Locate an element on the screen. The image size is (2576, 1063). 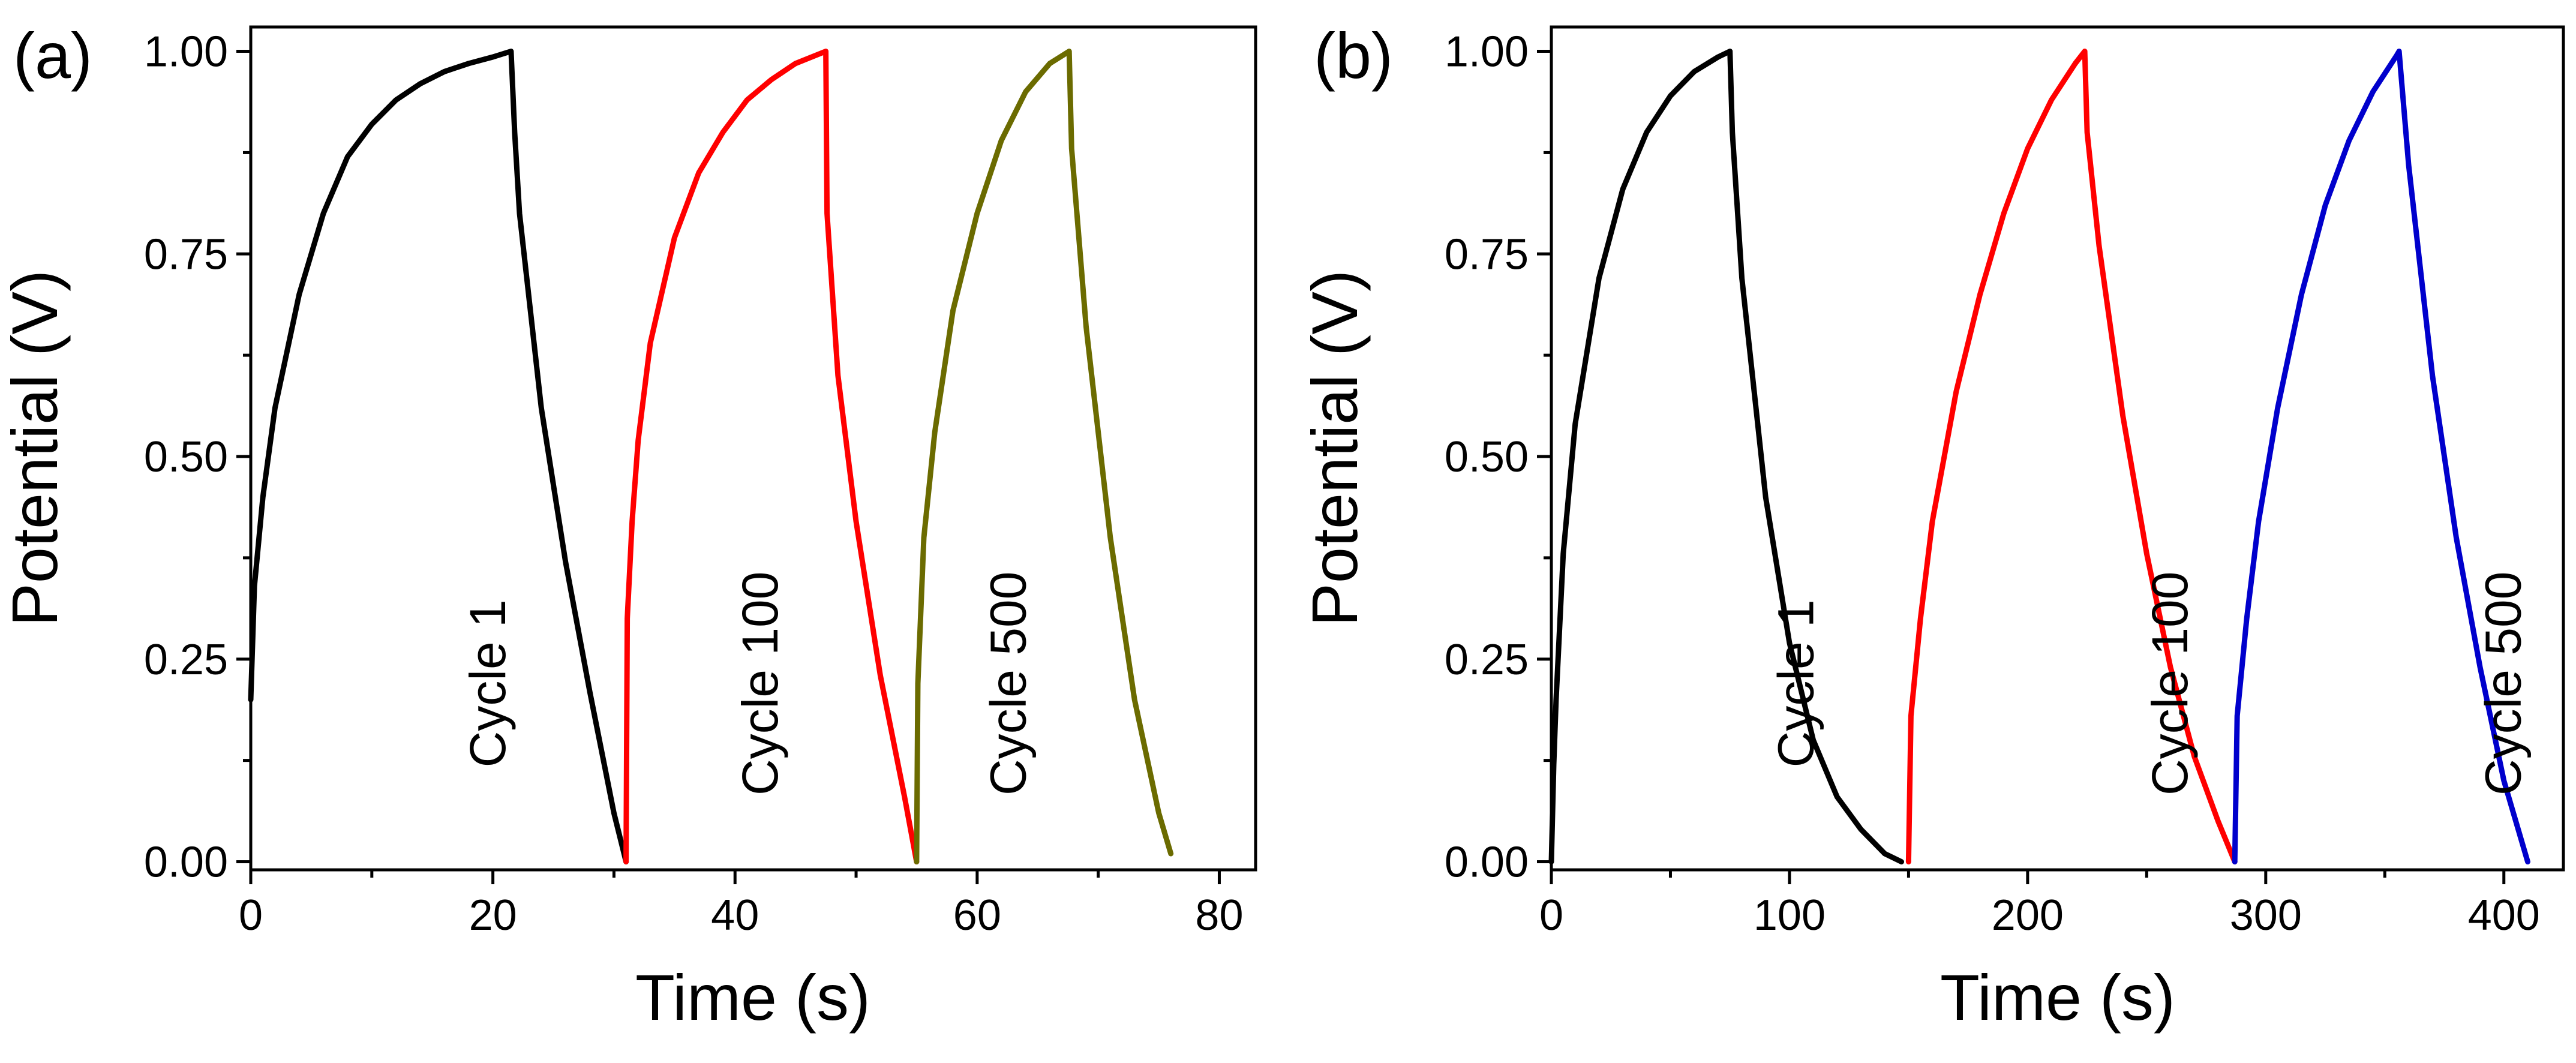
x-tick-label: 300 is located at coordinates (2266, 915).